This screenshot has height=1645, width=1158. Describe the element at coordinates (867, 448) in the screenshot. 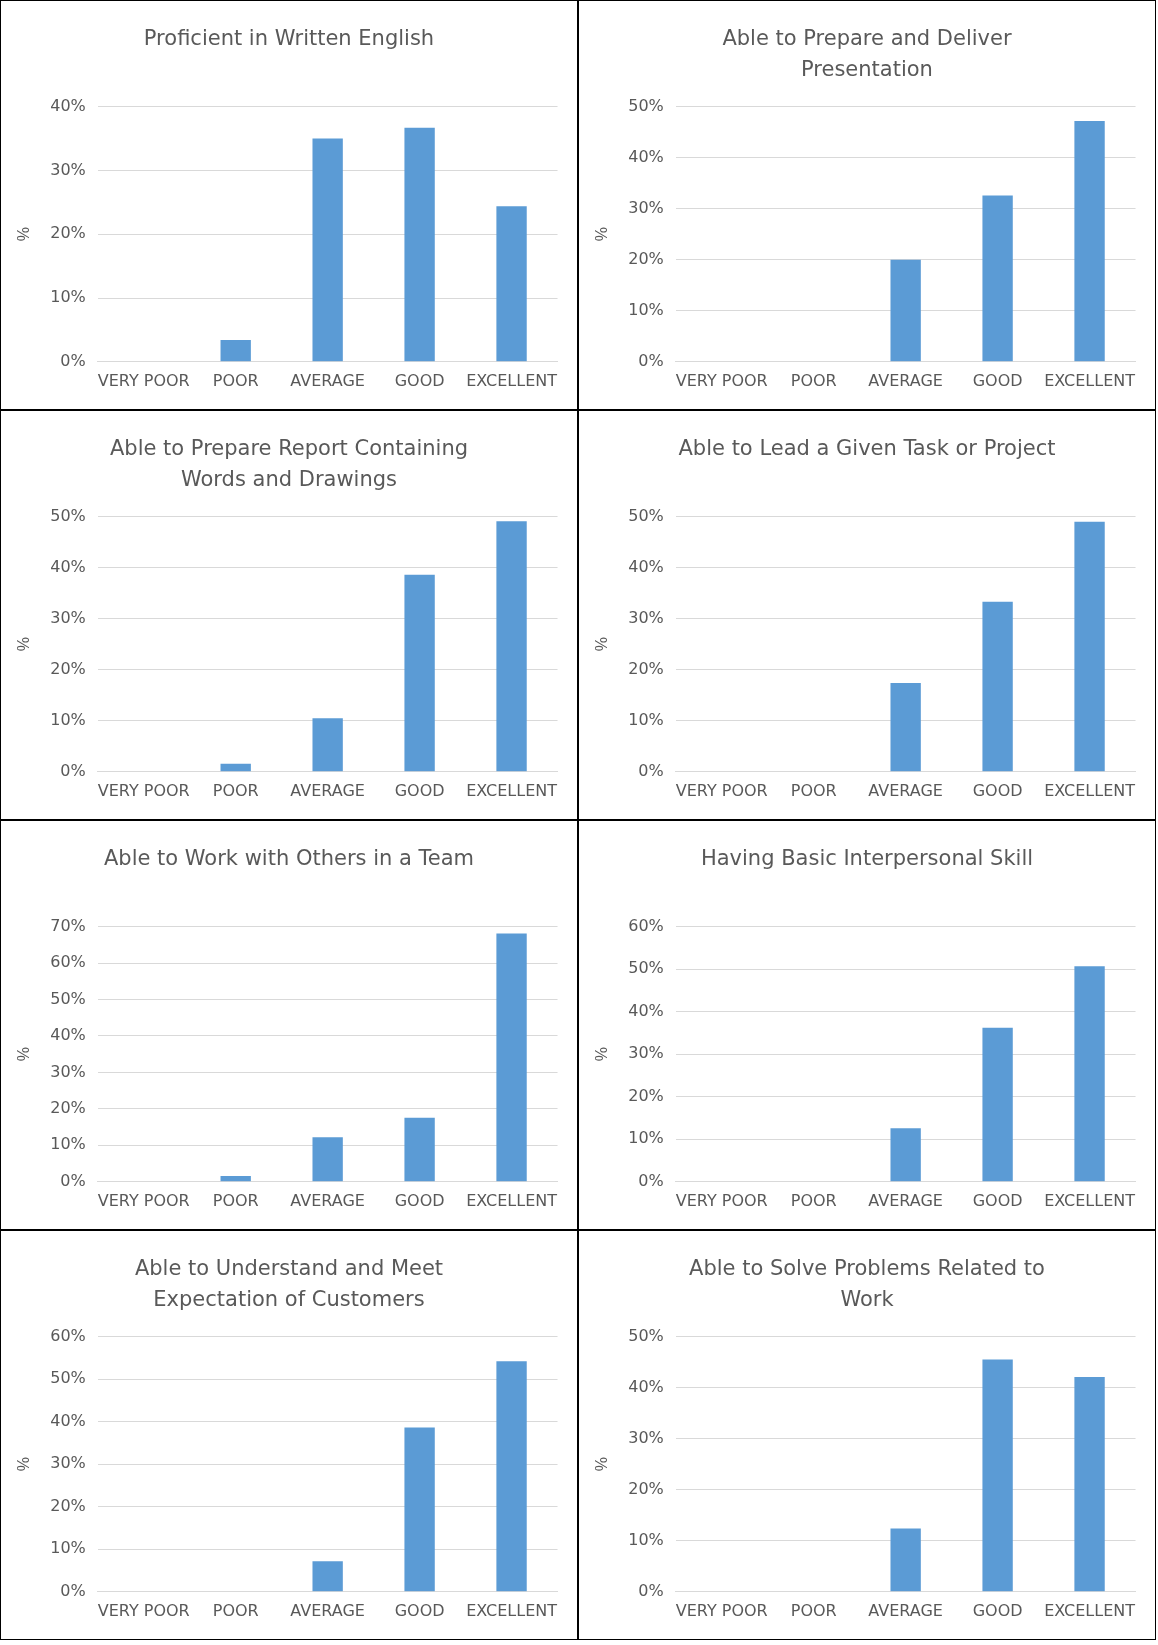

I see `chart-title: Able to Lead a Given Task or Project` at that location.